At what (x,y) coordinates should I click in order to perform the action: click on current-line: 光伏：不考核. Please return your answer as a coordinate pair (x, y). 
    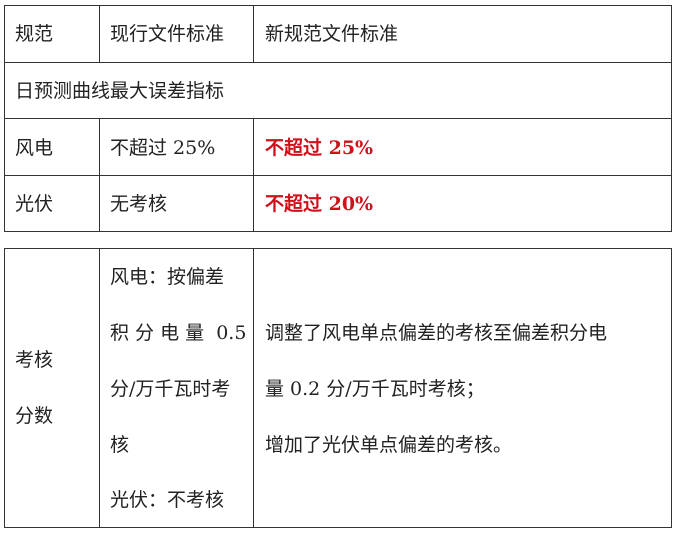
    Looking at the image, I should click on (167, 500).